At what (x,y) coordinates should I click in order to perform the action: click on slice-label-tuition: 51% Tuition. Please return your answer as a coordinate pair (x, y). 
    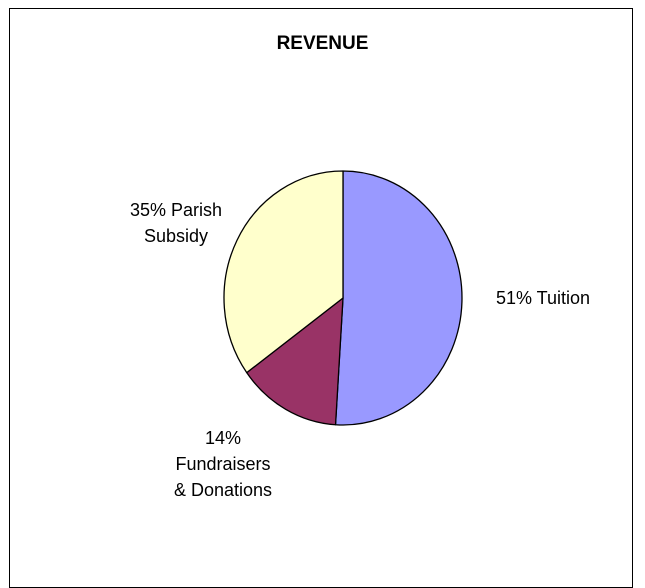
    Looking at the image, I should click on (543, 298).